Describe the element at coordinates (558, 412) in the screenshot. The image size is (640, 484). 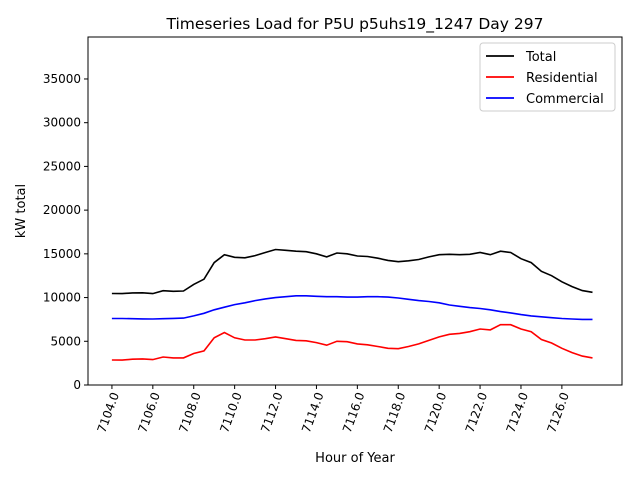
I see `x-tick-label: 7126.0` at that location.